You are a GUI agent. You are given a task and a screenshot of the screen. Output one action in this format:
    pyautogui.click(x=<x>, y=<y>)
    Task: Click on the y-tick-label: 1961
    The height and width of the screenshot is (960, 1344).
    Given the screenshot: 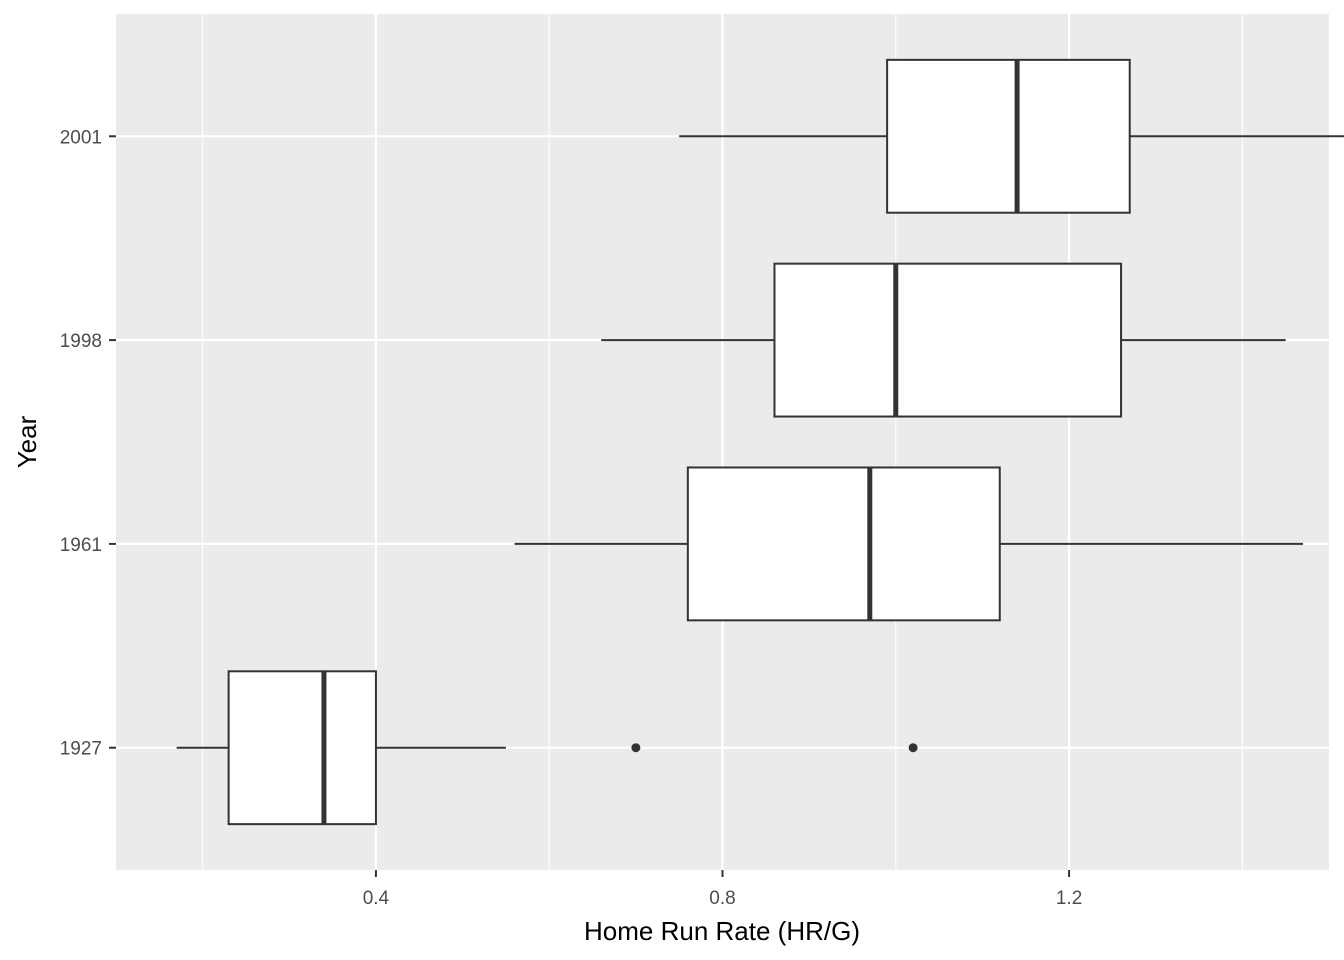 What is the action you would take?
    pyautogui.click(x=81, y=545)
    